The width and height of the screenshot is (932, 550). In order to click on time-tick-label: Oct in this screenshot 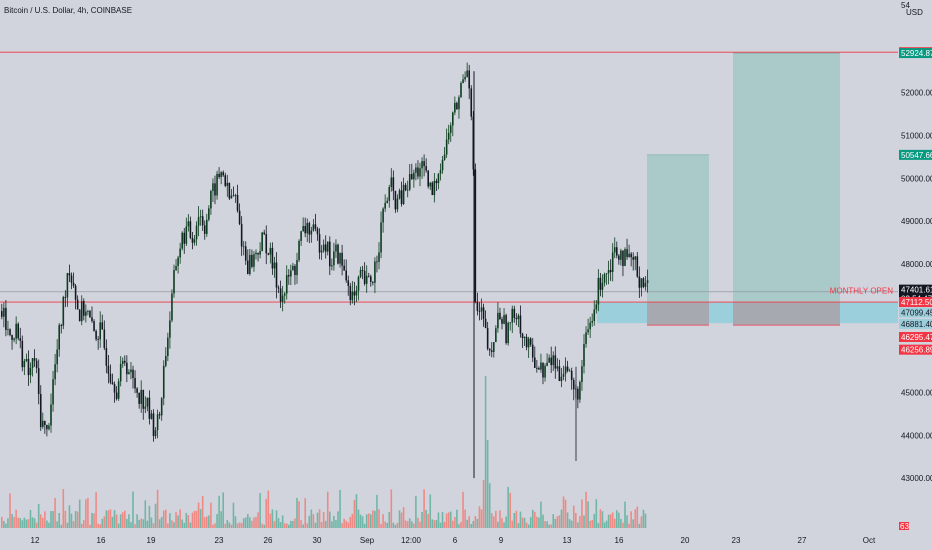, I will do `click(869, 540)`.